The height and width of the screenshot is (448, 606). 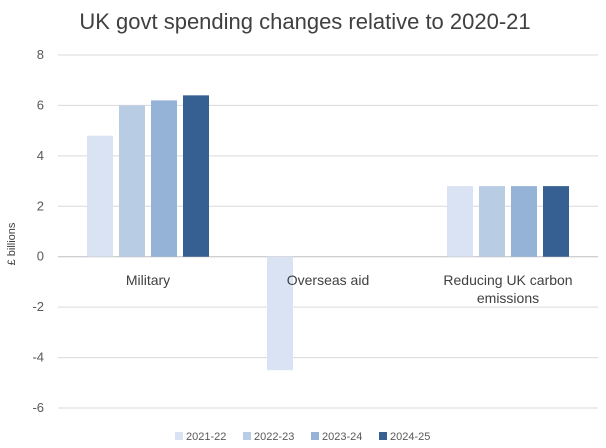 What do you see at coordinates (342, 437) in the screenshot?
I see `legend-label: 2023-24` at bounding box center [342, 437].